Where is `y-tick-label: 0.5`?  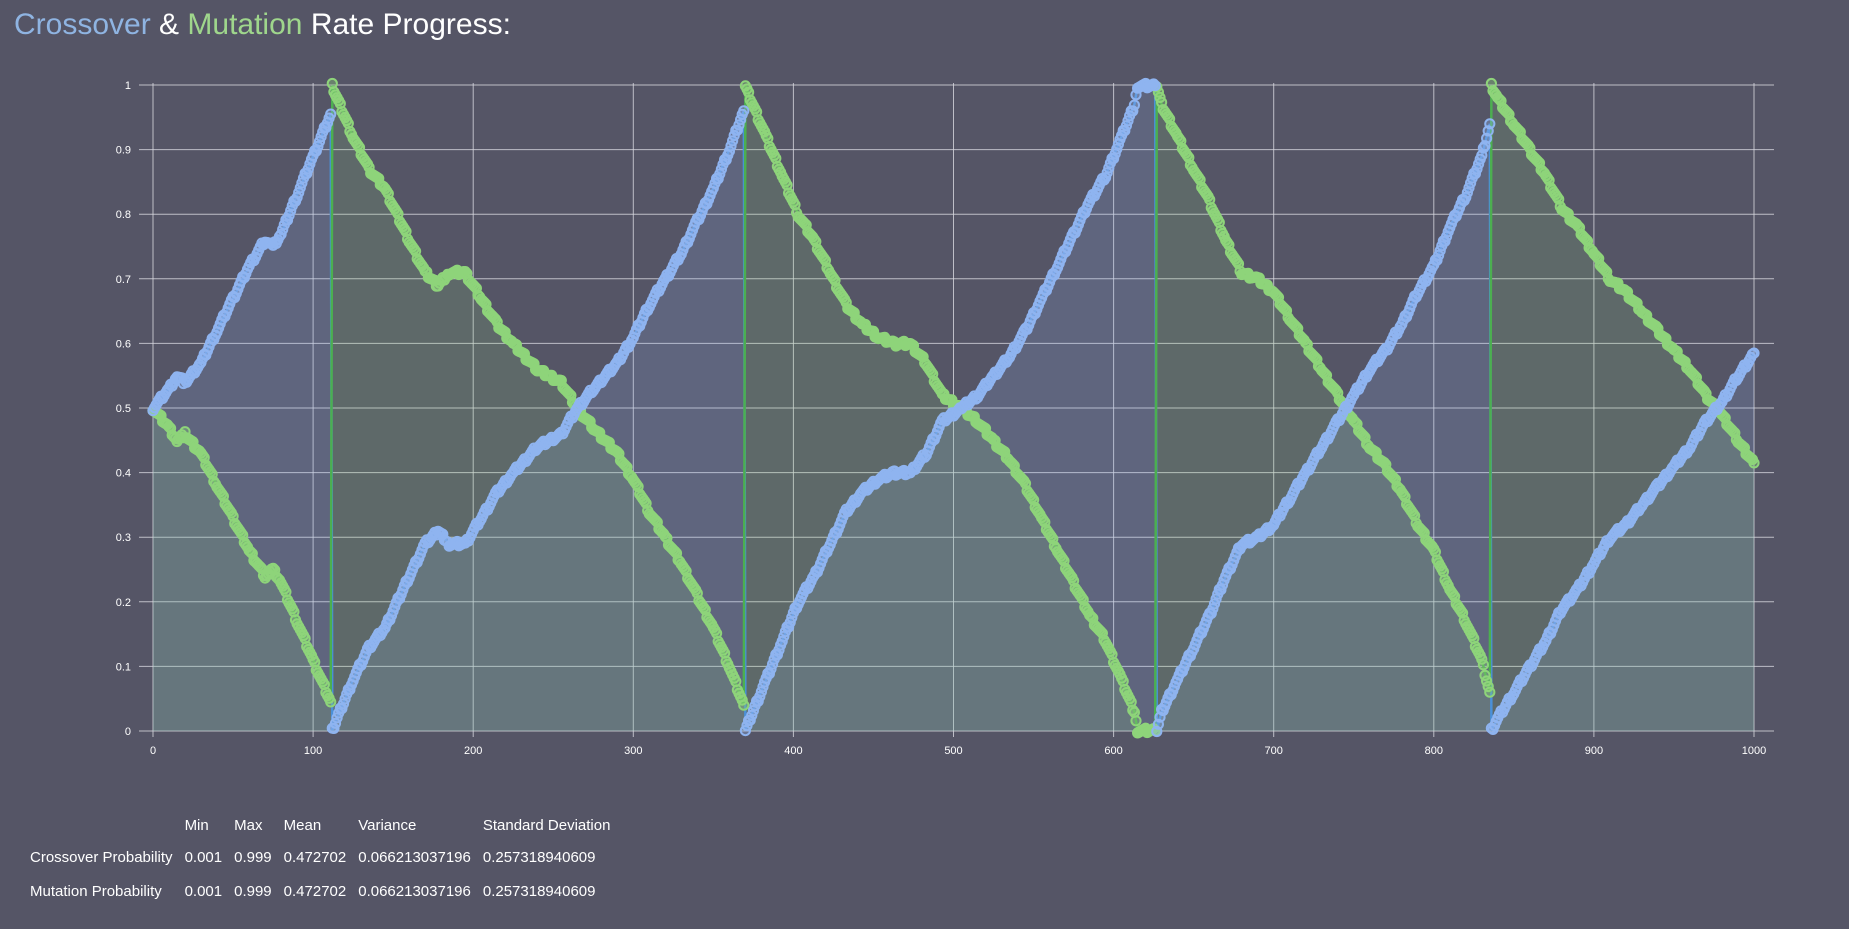 y-tick-label: 0.5 is located at coordinates (123, 409).